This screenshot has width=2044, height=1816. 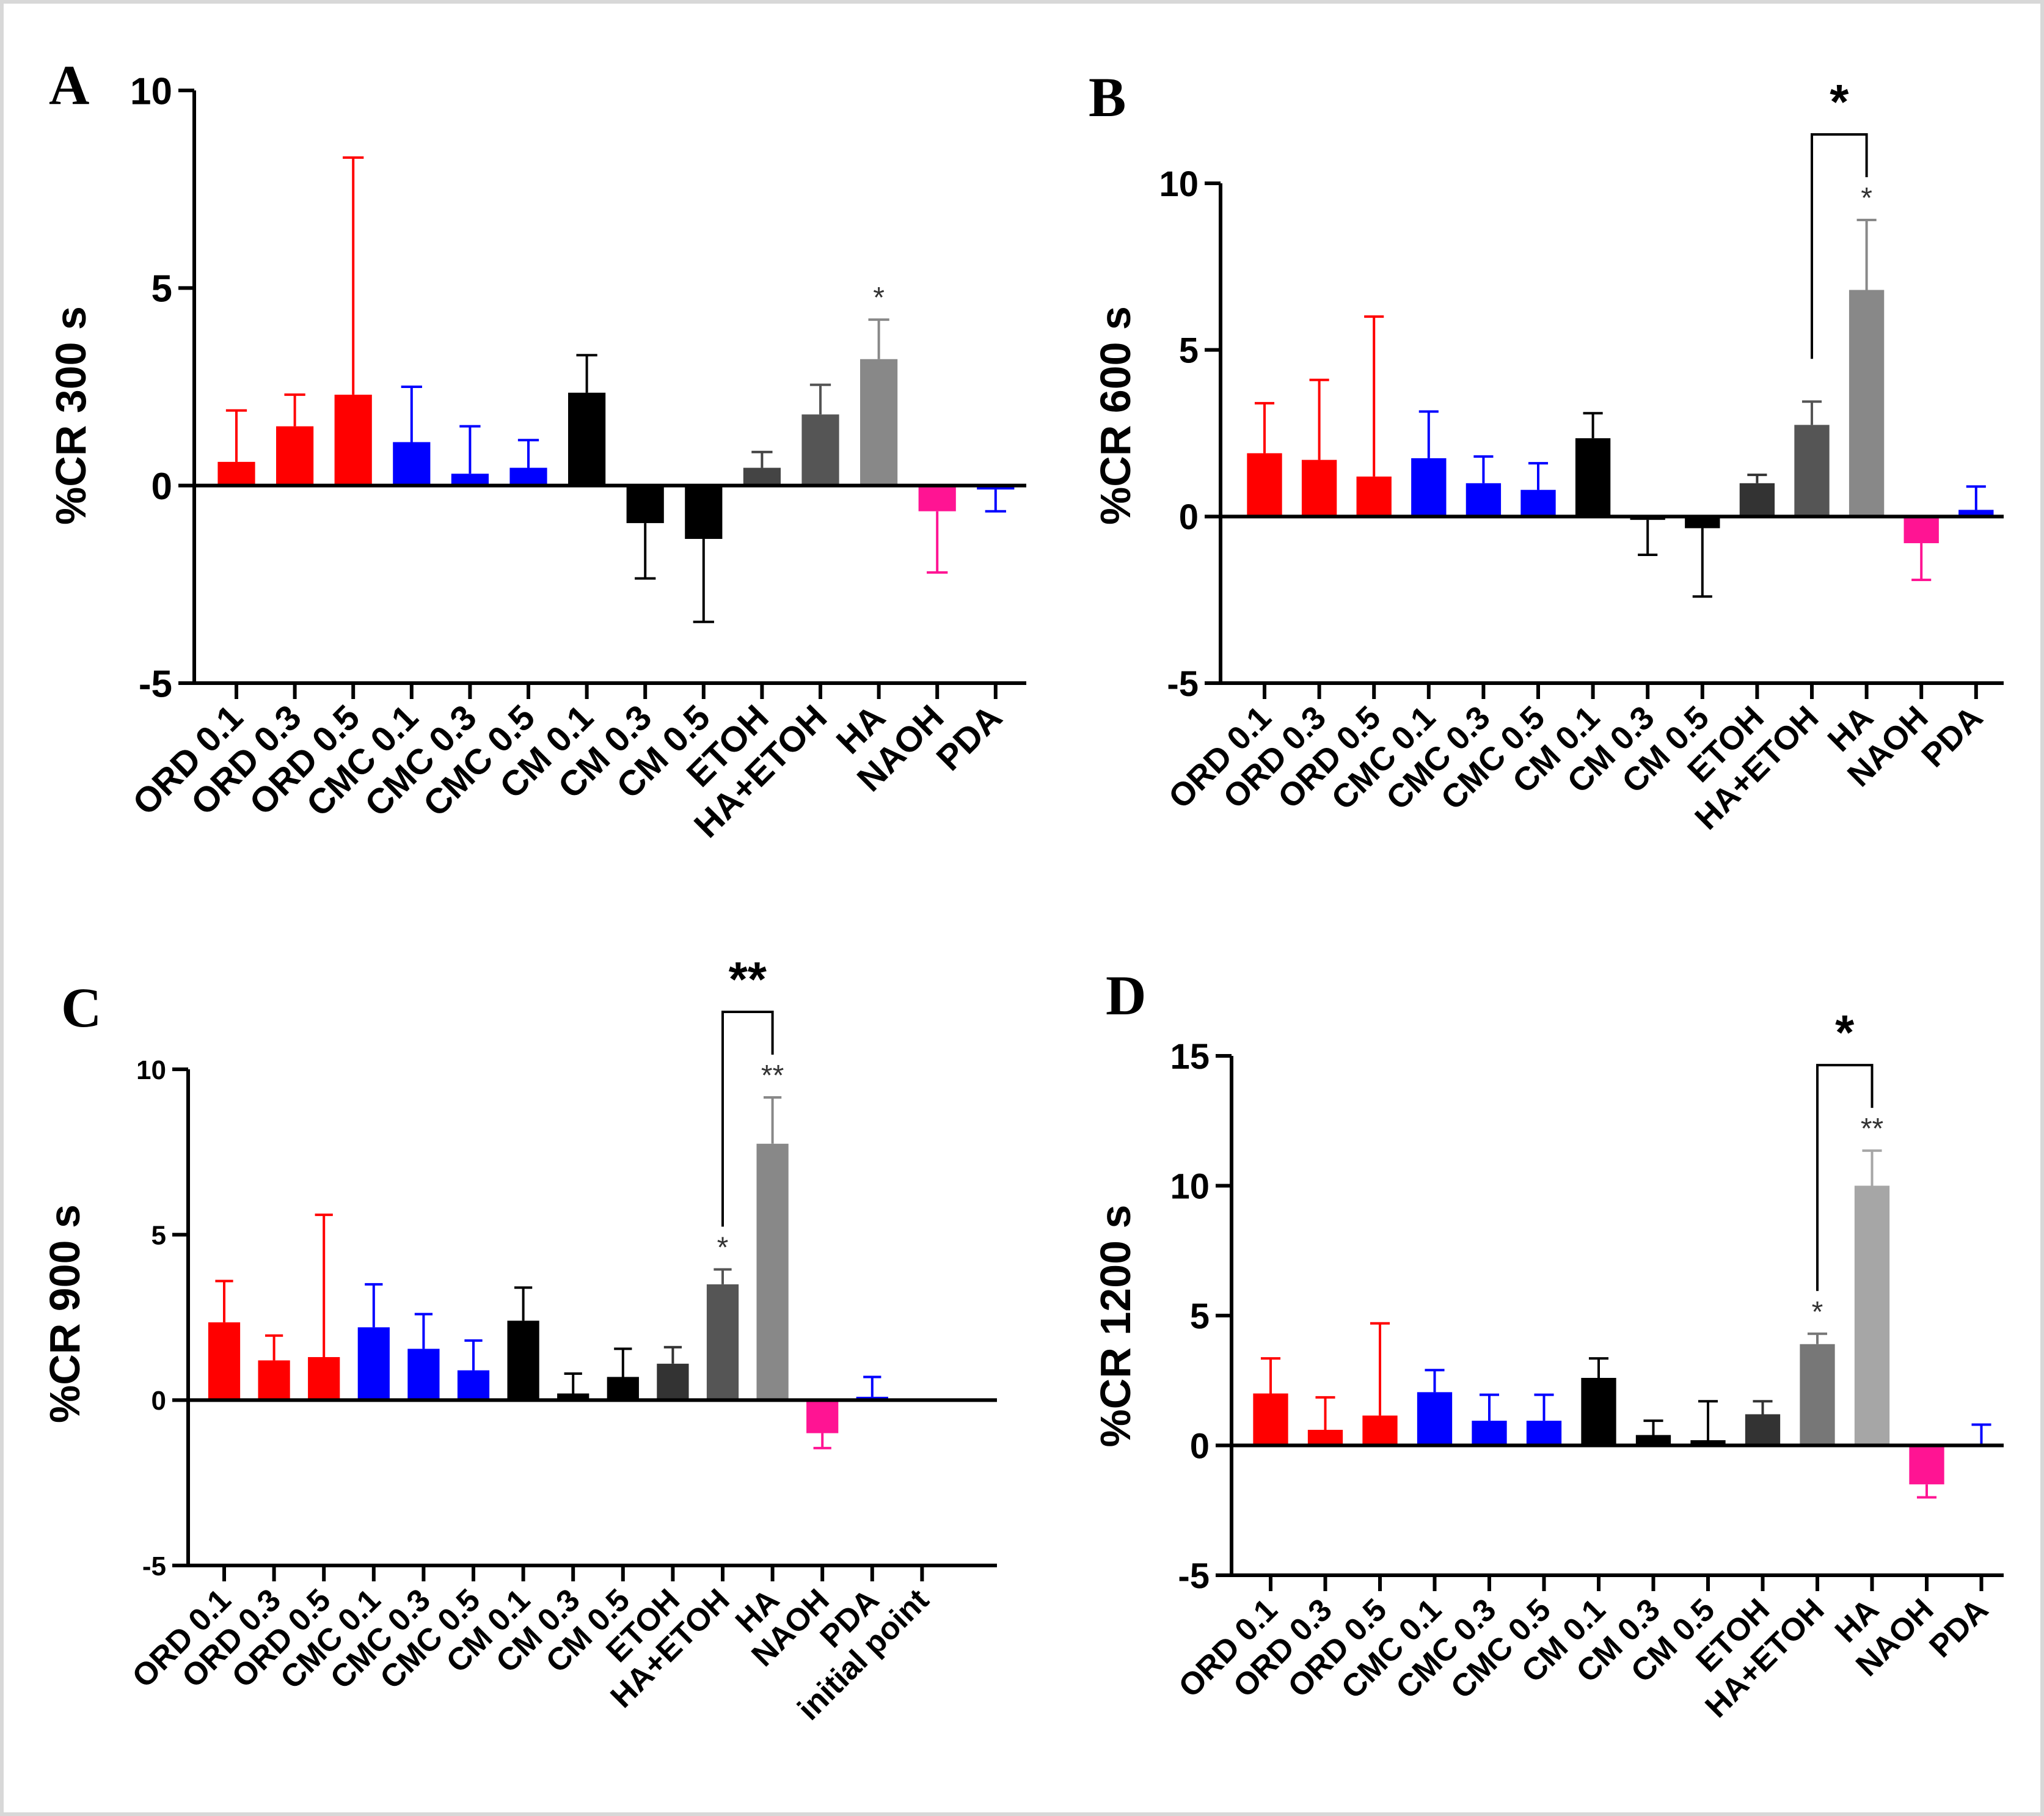 What do you see at coordinates (81, 1008) in the screenshot?
I see `panel-letter: C` at bounding box center [81, 1008].